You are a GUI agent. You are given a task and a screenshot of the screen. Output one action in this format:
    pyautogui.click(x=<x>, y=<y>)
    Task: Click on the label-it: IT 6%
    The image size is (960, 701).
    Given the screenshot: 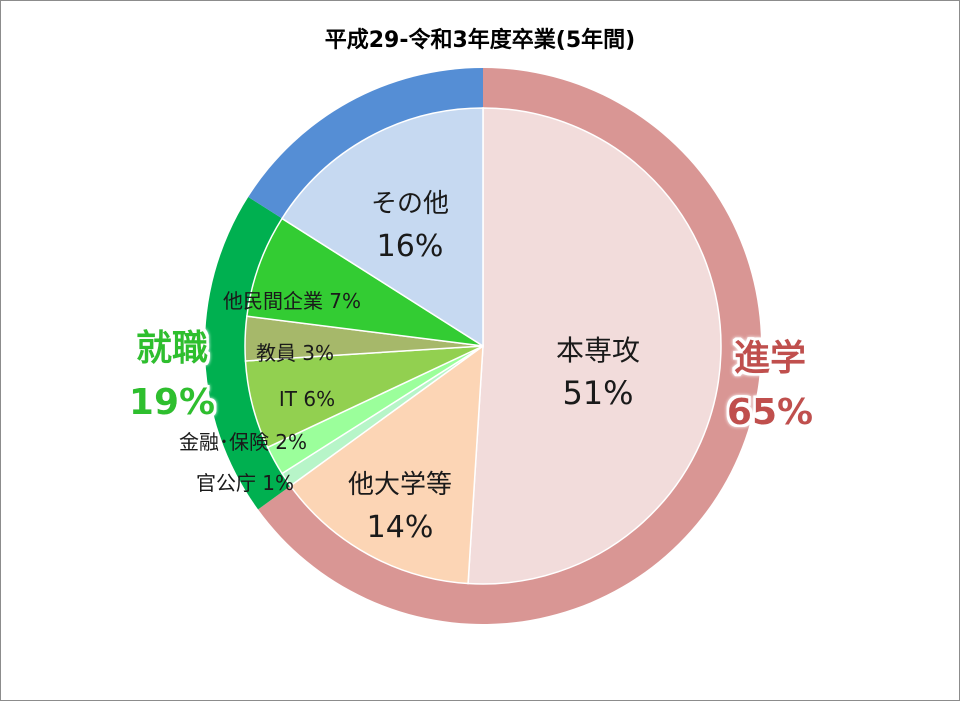 What is the action you would take?
    pyautogui.click(x=307, y=399)
    